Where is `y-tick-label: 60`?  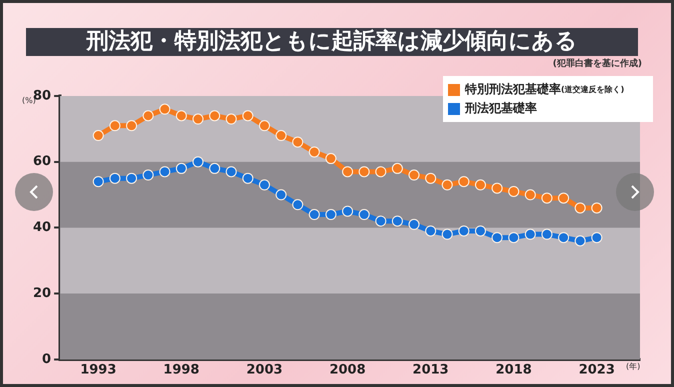
y-tick-label: 60 is located at coordinates (42, 162).